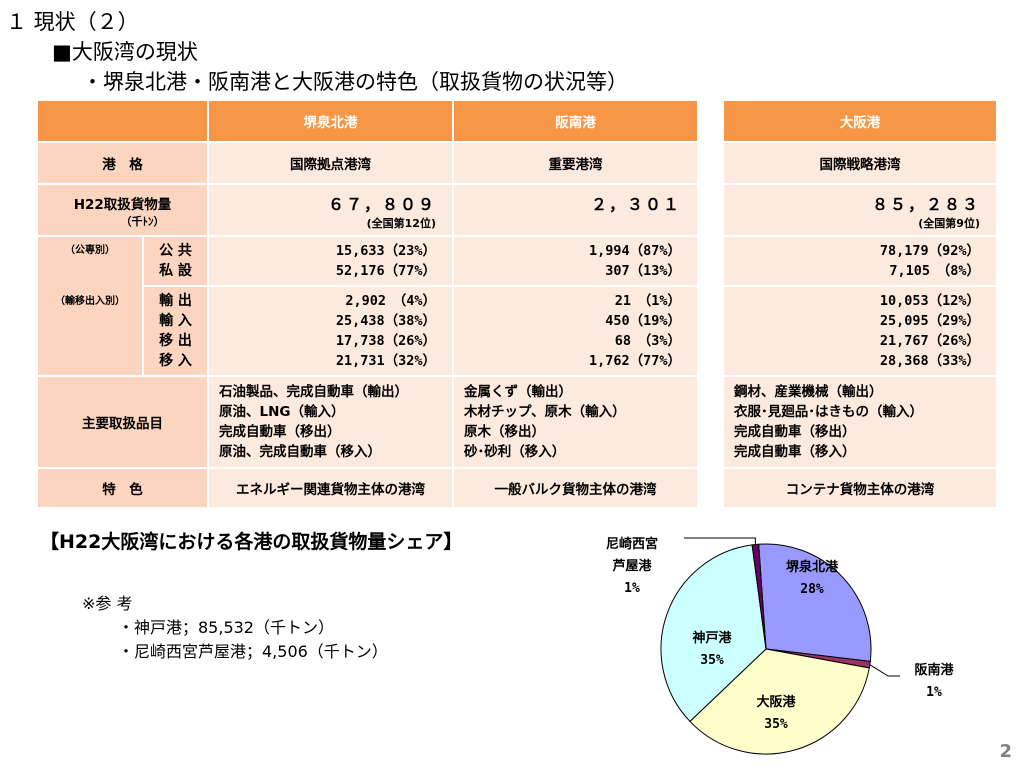 The width and height of the screenshot is (1024, 768). Describe the element at coordinates (934, 271) in the screenshot. I see `private-value: 7,105 （8%）` at that location.